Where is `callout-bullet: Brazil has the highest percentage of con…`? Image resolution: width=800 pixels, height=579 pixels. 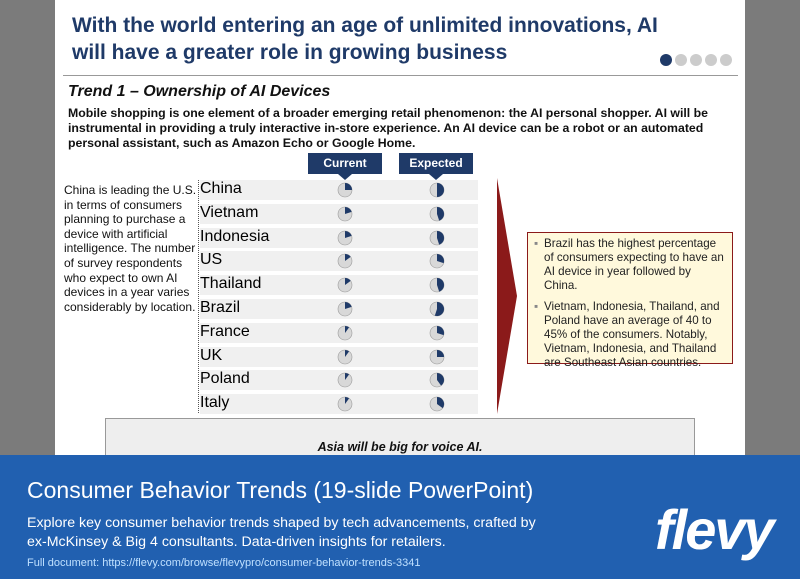 callout-bullet: Brazil has the highest percentage of con… is located at coordinates (630, 265).